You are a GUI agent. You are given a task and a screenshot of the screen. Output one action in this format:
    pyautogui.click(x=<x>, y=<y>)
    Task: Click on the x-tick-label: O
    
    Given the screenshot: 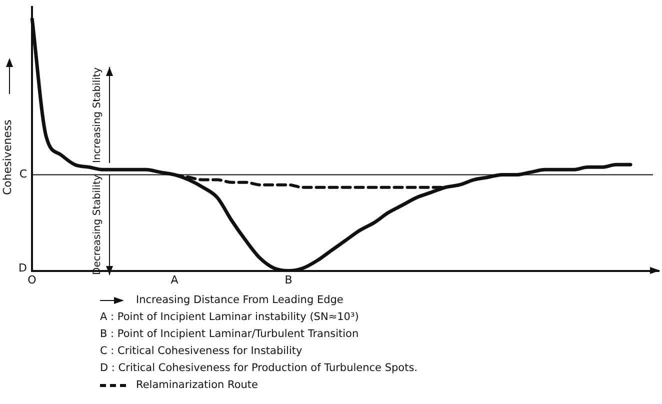 What is the action you would take?
    pyautogui.click(x=32, y=279)
    